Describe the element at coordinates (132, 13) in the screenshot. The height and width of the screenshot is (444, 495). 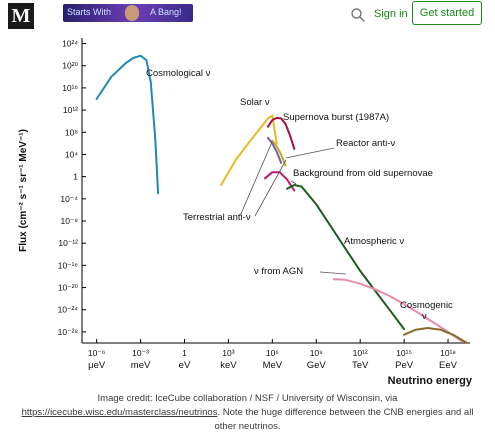
I see `banner-avatar-image` at that location.